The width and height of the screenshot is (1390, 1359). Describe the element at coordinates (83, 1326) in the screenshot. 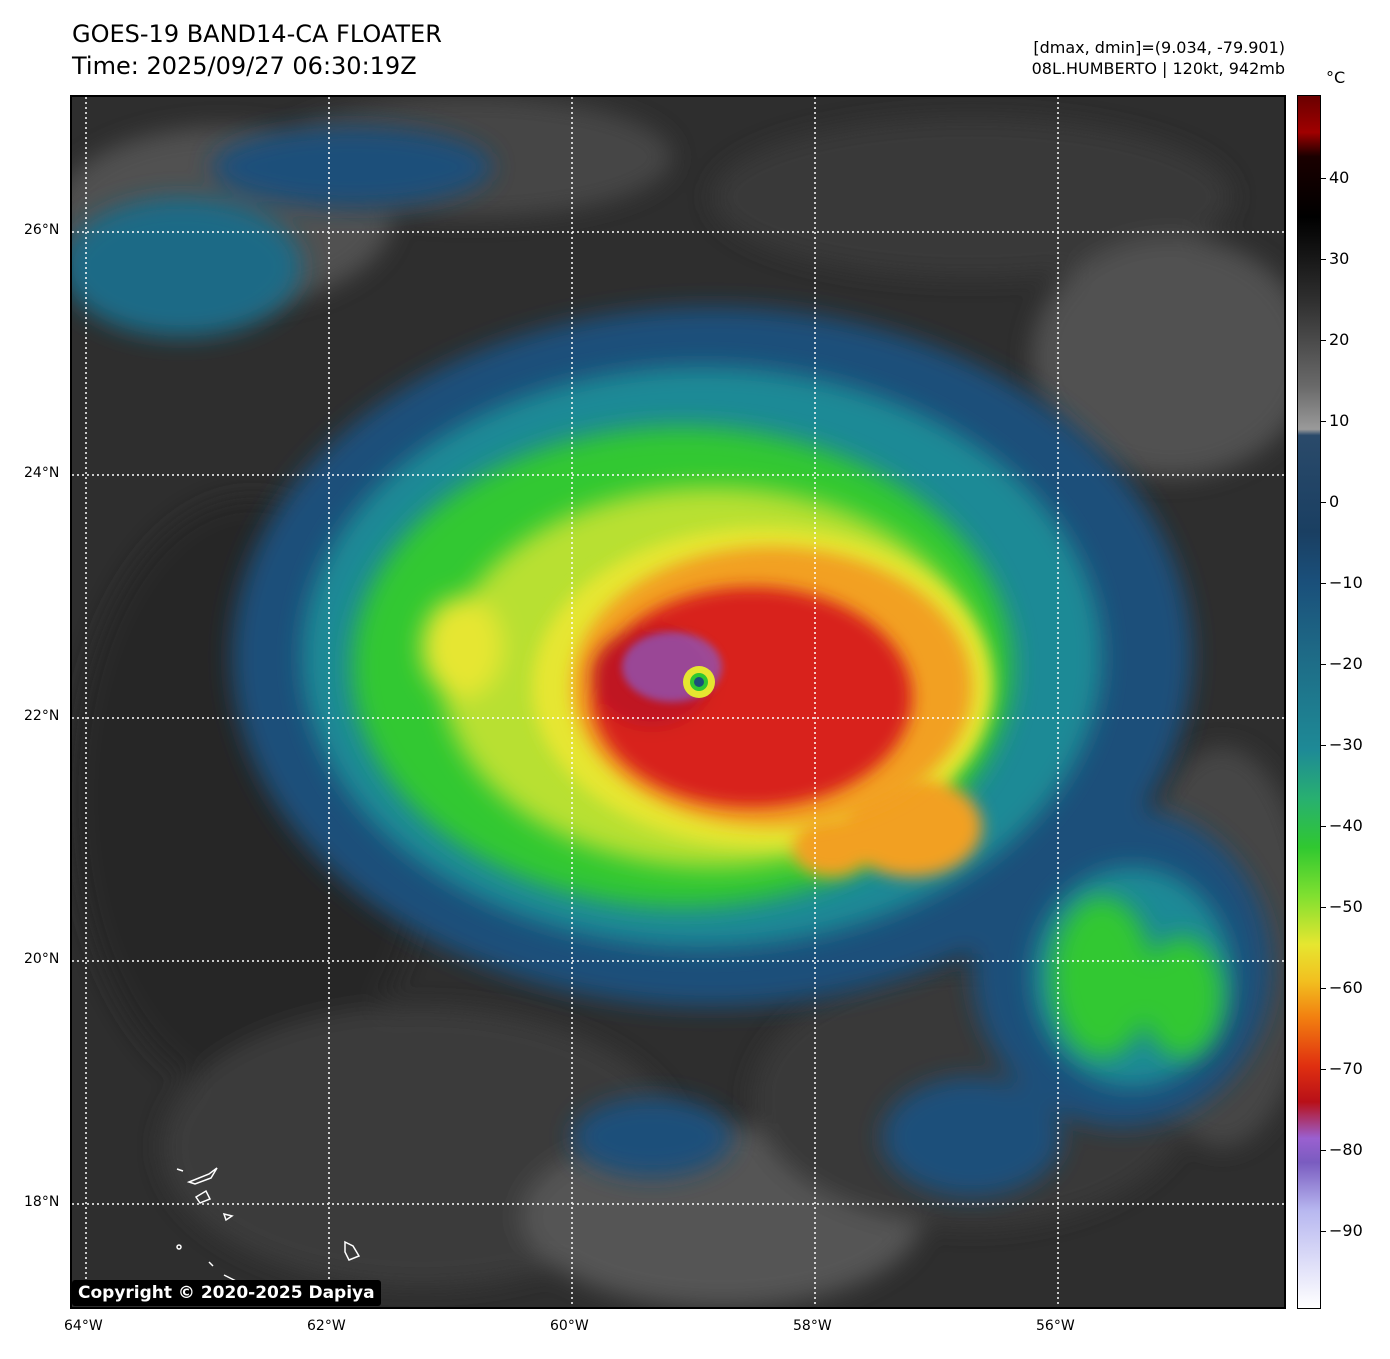

I see `lon-label-64w: 64°W` at that location.